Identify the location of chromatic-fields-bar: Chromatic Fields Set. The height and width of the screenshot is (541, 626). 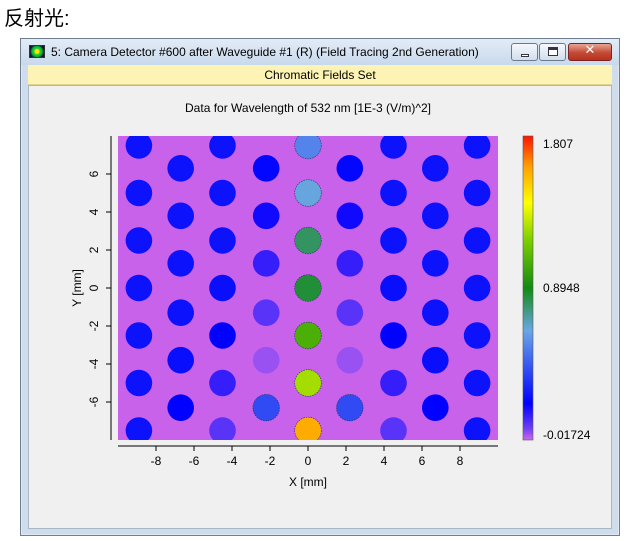
(320, 75).